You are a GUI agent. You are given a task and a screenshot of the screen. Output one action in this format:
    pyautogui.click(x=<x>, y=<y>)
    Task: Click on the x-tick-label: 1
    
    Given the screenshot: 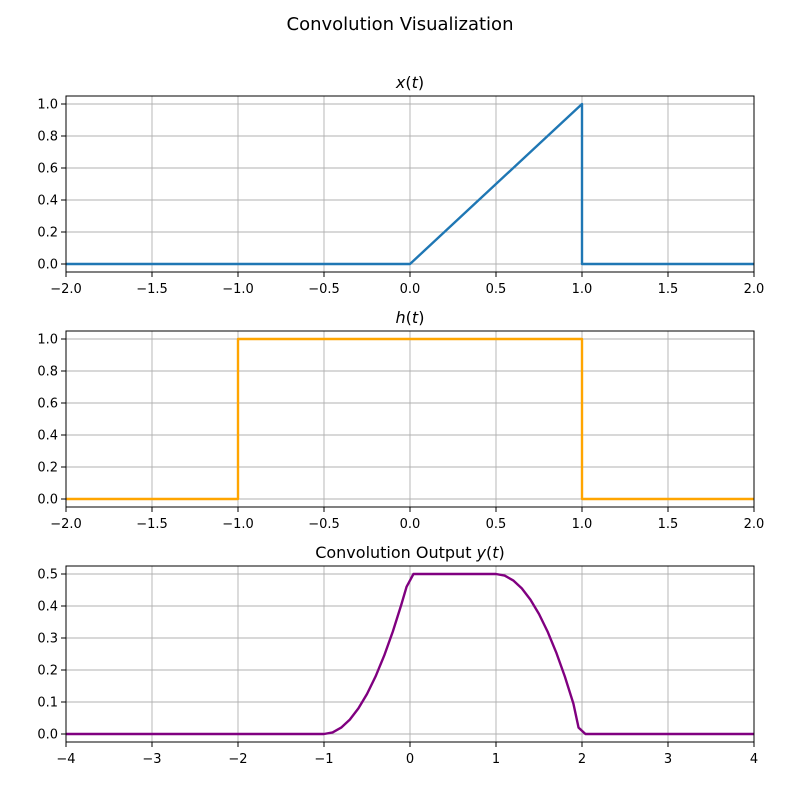 What is the action you would take?
    pyautogui.click(x=496, y=759)
    